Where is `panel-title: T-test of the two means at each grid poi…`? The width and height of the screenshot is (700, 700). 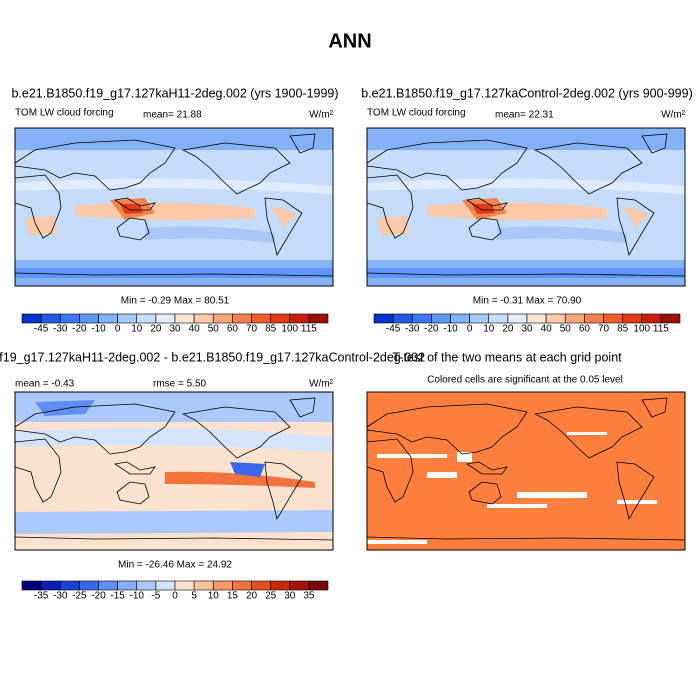 panel-title: T-test of the two means at each grid poi… is located at coordinates (507, 357).